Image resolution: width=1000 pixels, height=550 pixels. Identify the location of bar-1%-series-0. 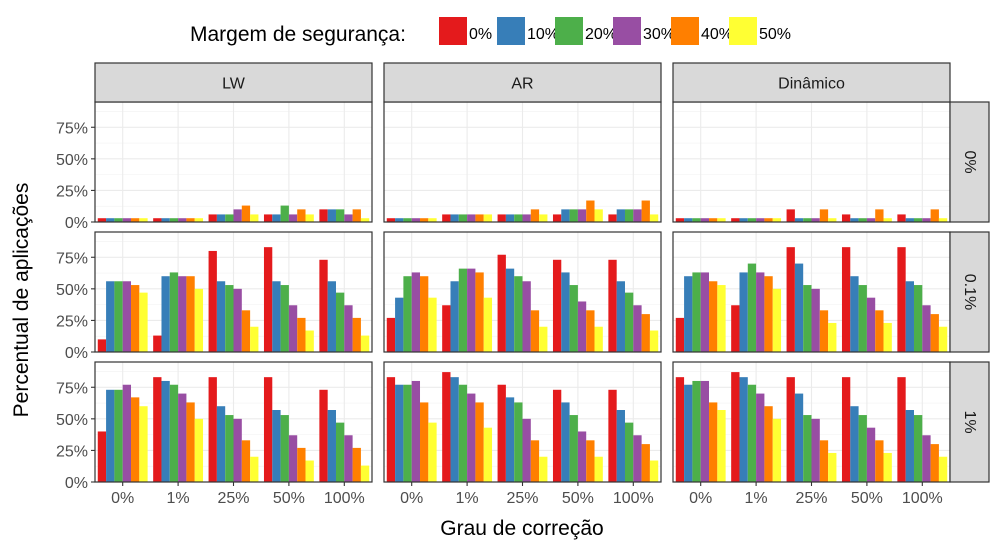
(157, 220).